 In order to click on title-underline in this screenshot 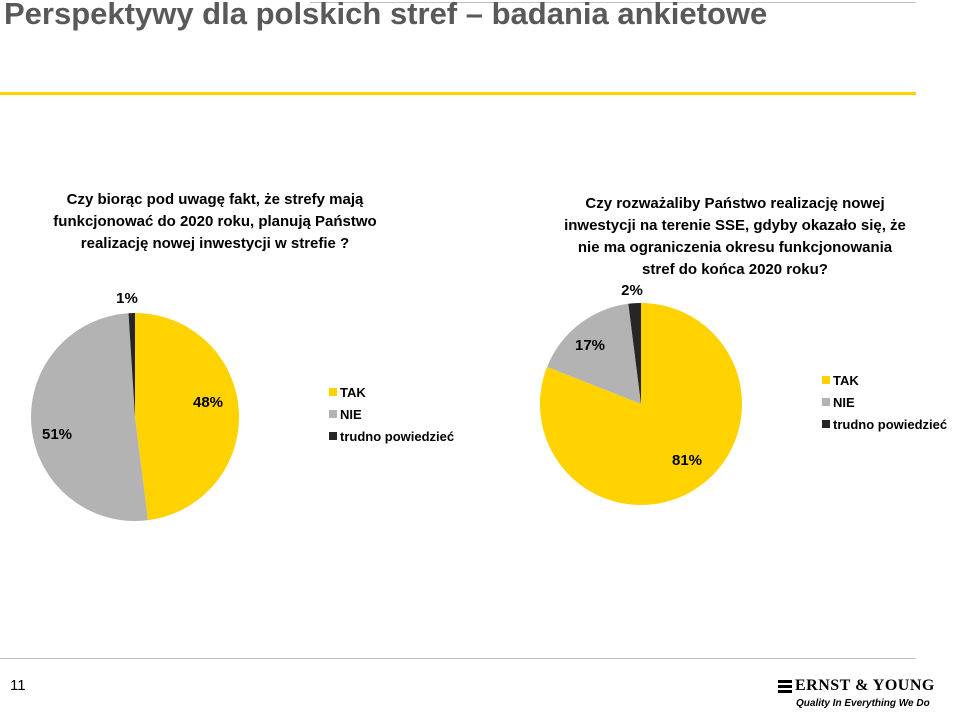, I will do `click(458, 93)`.